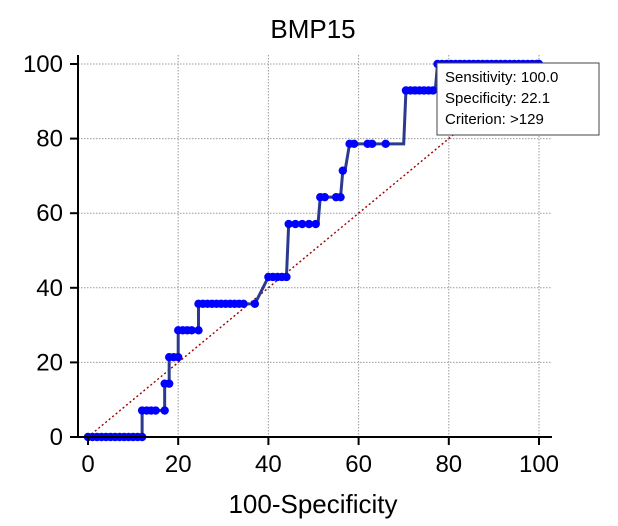  I want to click on tooltip-box, so click(518, 99).